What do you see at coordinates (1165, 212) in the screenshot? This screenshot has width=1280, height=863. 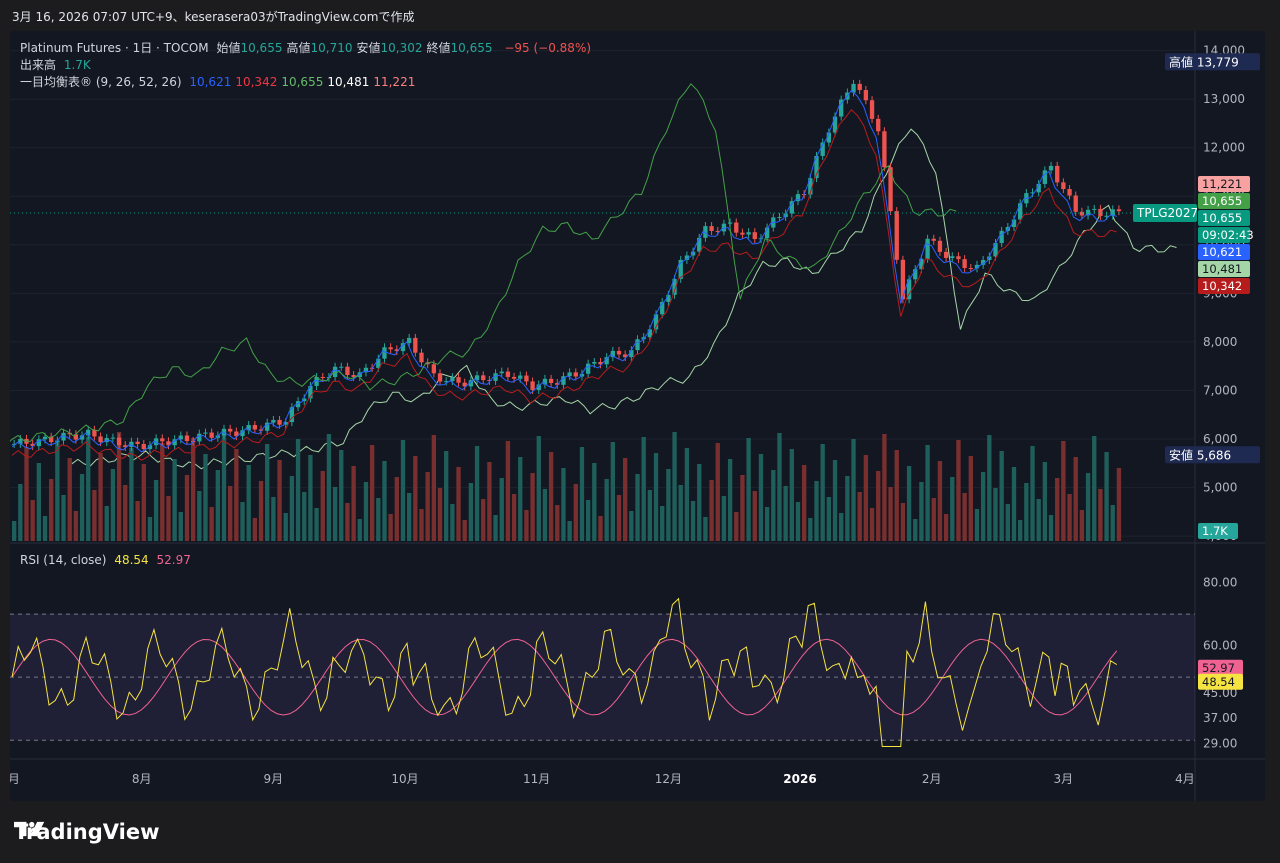 I see `symbol-tag-bg` at bounding box center [1165, 212].